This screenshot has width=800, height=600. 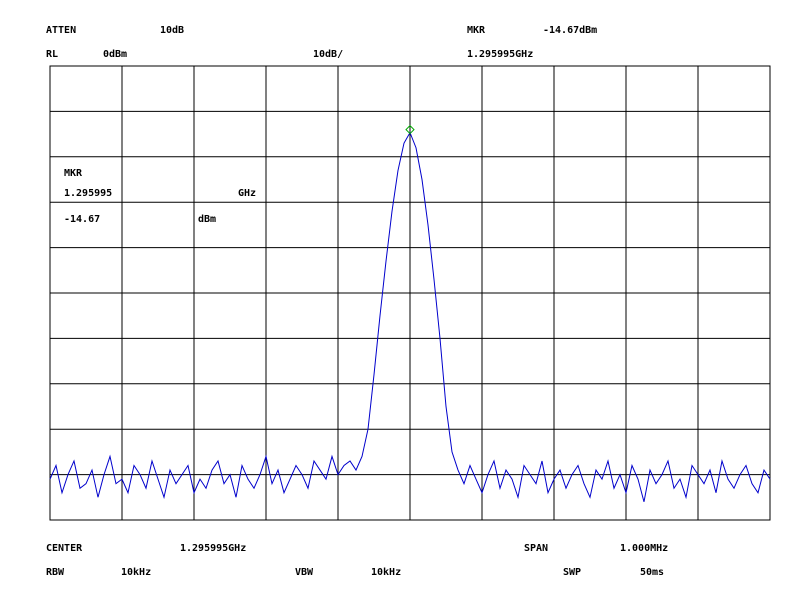 What do you see at coordinates (386, 572) in the screenshot?
I see `vbw-value: 10kHz` at bounding box center [386, 572].